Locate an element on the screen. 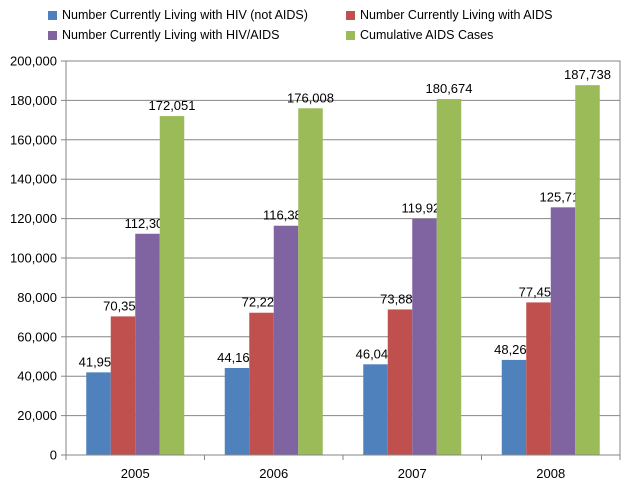  legend-item-cumulative-aids: Cumulative AIDS Cases is located at coordinates (419, 35).